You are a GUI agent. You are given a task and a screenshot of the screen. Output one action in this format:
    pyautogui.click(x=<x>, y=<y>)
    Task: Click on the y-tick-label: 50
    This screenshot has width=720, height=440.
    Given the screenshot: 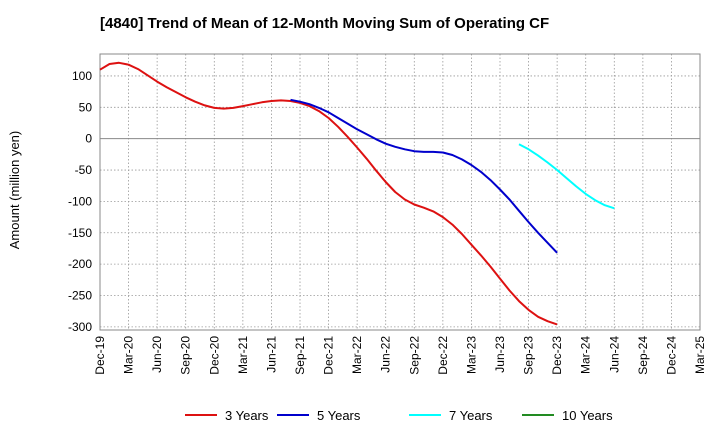 What is the action you would take?
    pyautogui.click(x=86, y=107)
    